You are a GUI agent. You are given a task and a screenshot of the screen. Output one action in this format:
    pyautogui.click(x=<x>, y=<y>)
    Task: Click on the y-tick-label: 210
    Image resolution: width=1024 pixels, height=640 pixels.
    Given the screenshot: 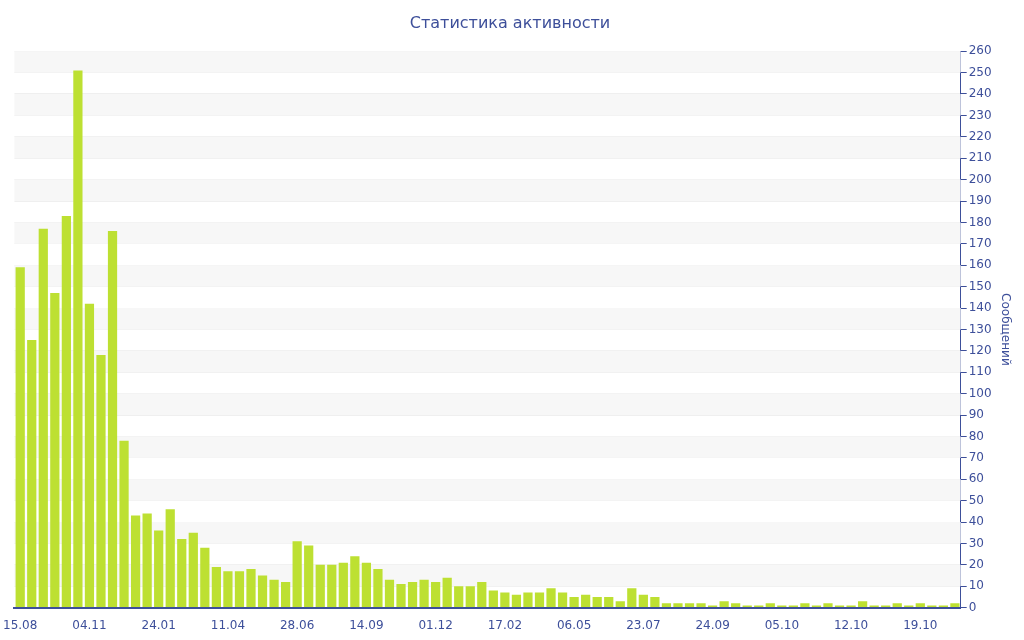 What is the action you would take?
    pyautogui.click(x=980, y=157)
    